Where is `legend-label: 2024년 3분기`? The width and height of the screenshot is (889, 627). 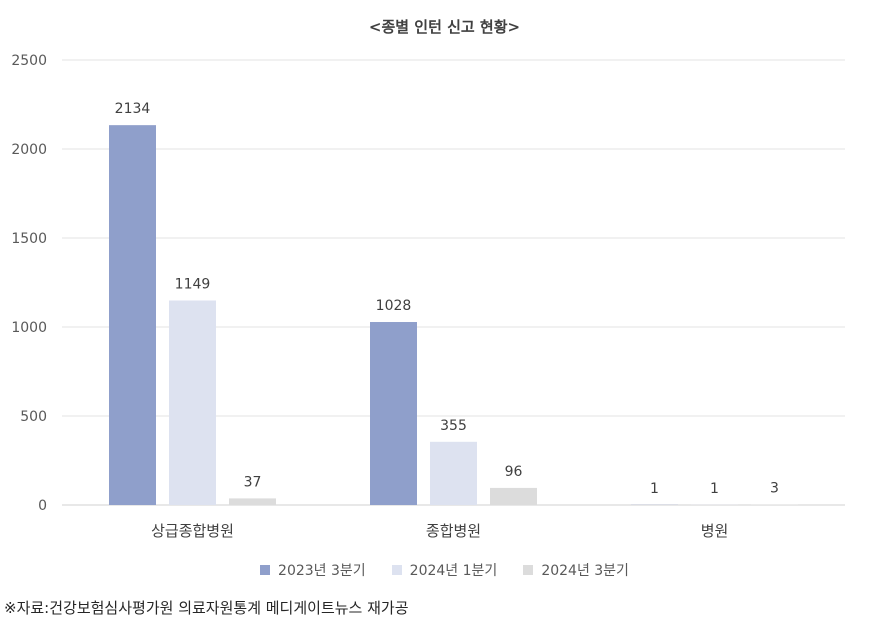 legend-label: 2024년 3분기 is located at coordinates (585, 571).